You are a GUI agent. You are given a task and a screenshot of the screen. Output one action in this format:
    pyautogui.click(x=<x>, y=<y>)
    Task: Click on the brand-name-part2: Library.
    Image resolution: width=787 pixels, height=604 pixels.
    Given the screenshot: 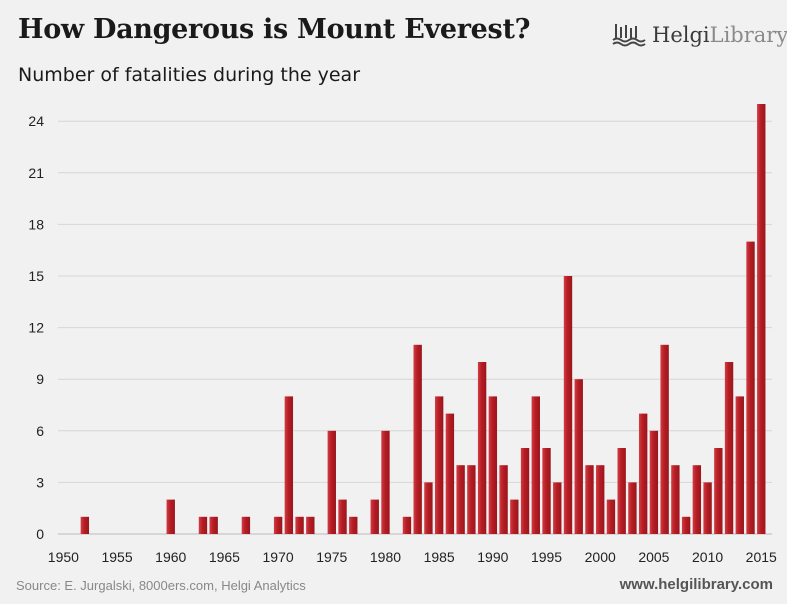 What is the action you would take?
    pyautogui.click(x=748, y=35)
    